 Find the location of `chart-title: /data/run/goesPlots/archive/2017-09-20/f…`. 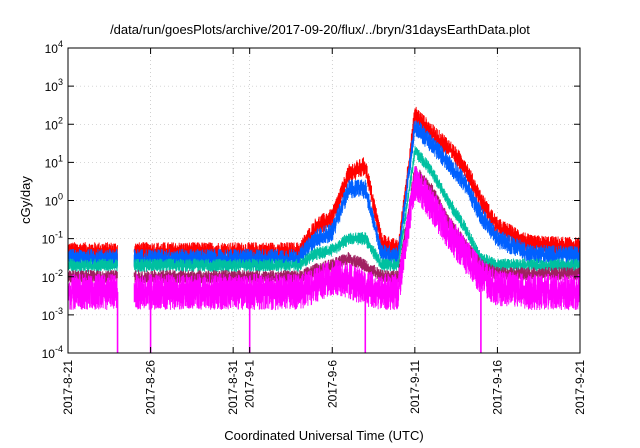

chart-title: /data/run/goesPlots/archive/2017-09-20/f… is located at coordinates (320, 29).